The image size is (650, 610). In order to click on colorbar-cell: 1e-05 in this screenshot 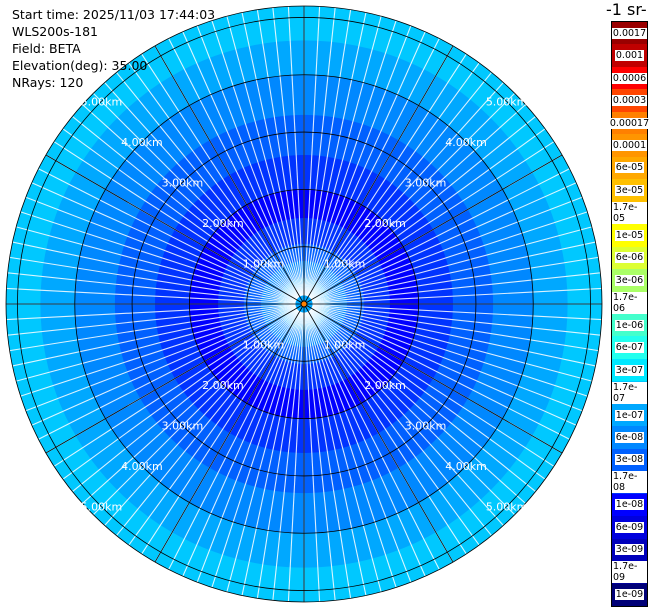, I will do `click(629, 235)`.